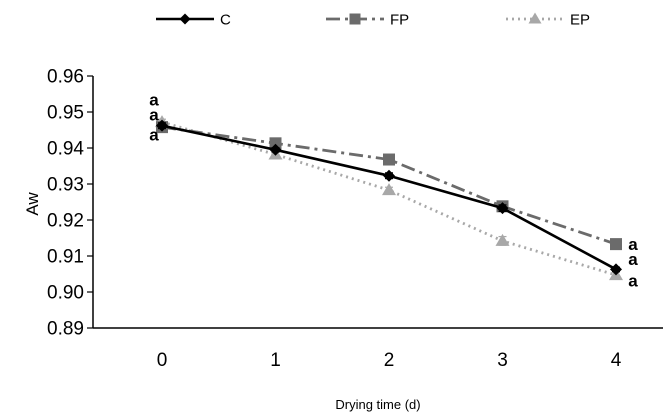  Describe the element at coordinates (65, 329) in the screenshot. I see `y-tick-label: 0.89` at that location.